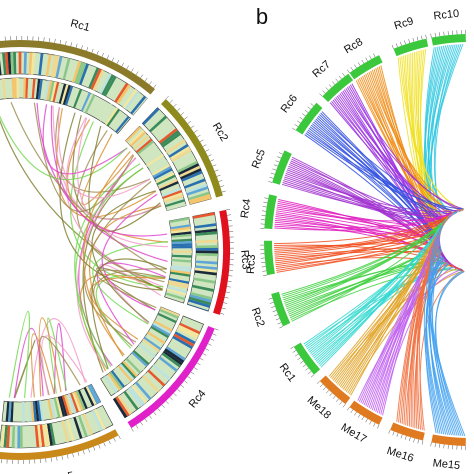 Image resolution: width=474 pixels, height=474 pixels. What do you see at coordinates (80, 25) in the screenshot?
I see `chromosome-label: Rc1` at bounding box center [80, 25].